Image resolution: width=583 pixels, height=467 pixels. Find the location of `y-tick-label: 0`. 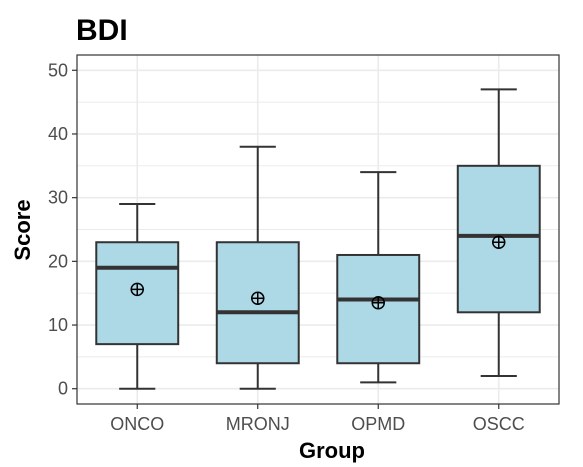

y-tick-label: 0 is located at coordinates (63, 389).